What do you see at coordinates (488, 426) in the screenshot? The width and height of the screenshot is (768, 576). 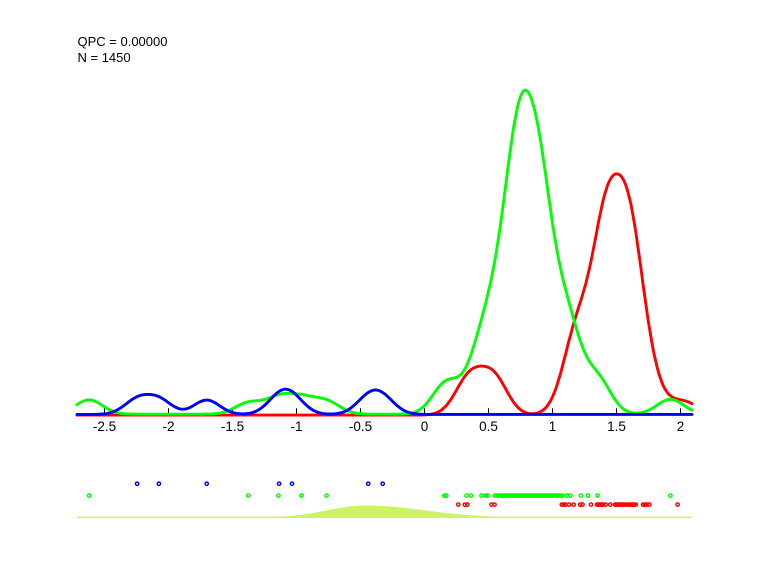 I see `svg-text: 0.5` at bounding box center [488, 426].